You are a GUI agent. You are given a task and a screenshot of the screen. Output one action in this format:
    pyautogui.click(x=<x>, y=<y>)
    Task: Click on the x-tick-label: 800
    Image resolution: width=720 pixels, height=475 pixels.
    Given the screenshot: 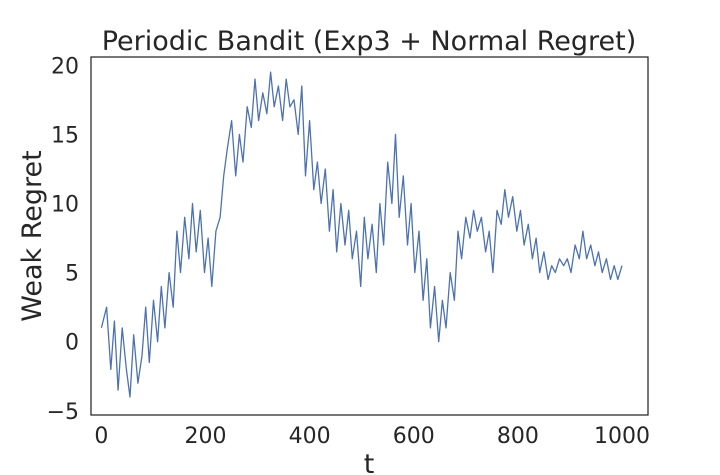 What is the action you would take?
    pyautogui.click(x=518, y=436)
    